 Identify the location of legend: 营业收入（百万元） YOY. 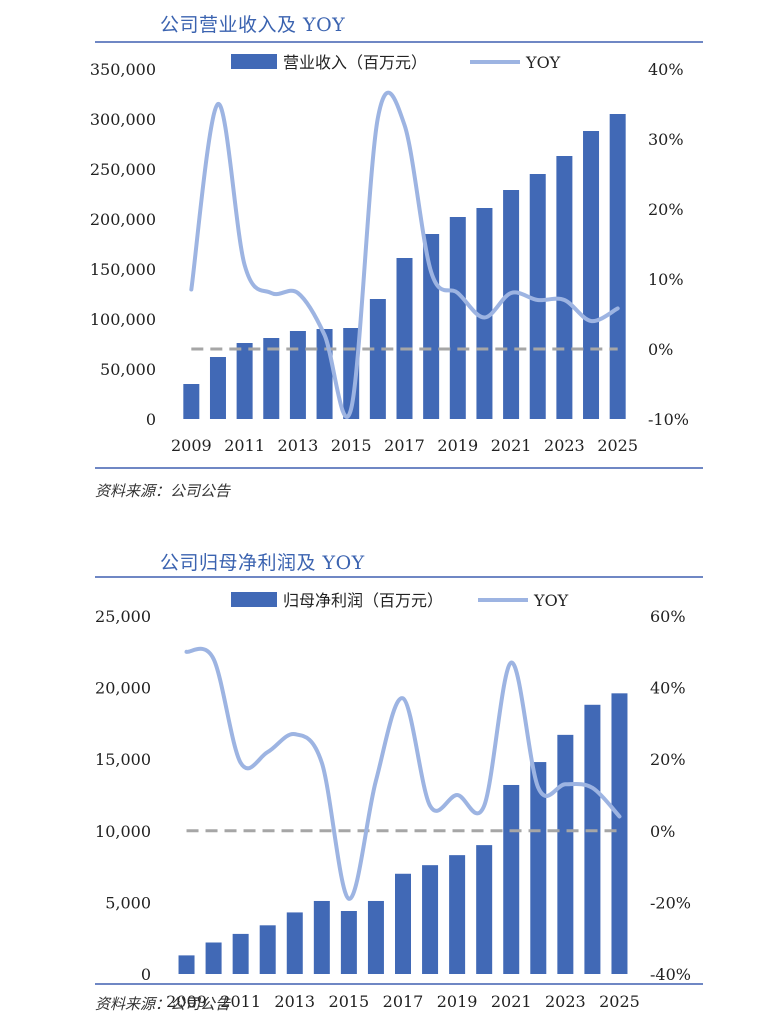
(396, 62).